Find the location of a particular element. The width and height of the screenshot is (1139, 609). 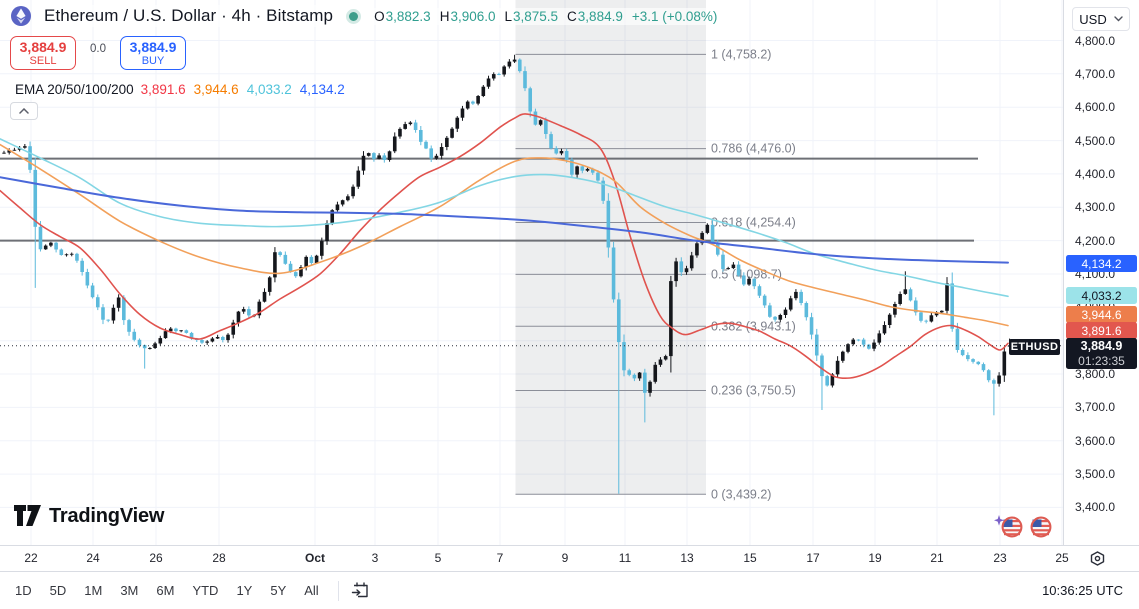

fib-level-label: 0.236 (3,750.5) is located at coordinates (753, 391).